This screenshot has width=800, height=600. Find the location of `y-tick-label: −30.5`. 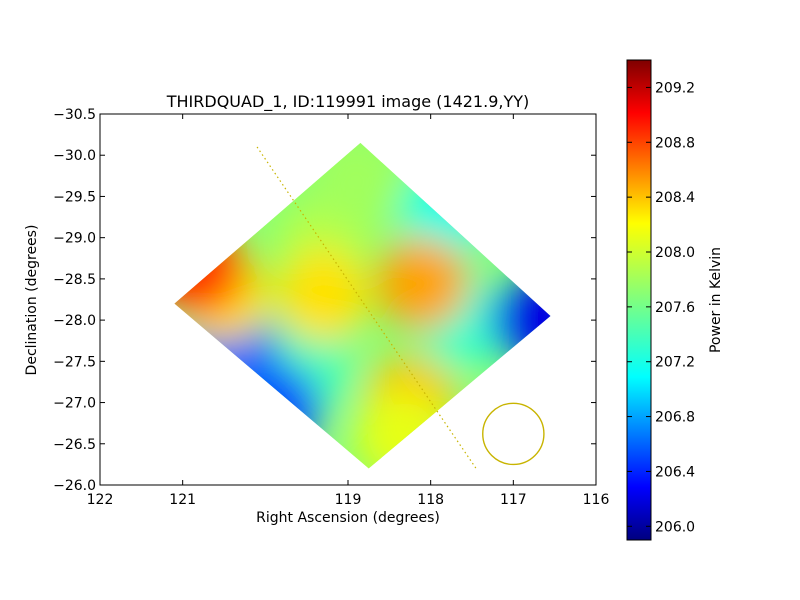

y-tick-label: −30.5 is located at coordinates (74, 115).